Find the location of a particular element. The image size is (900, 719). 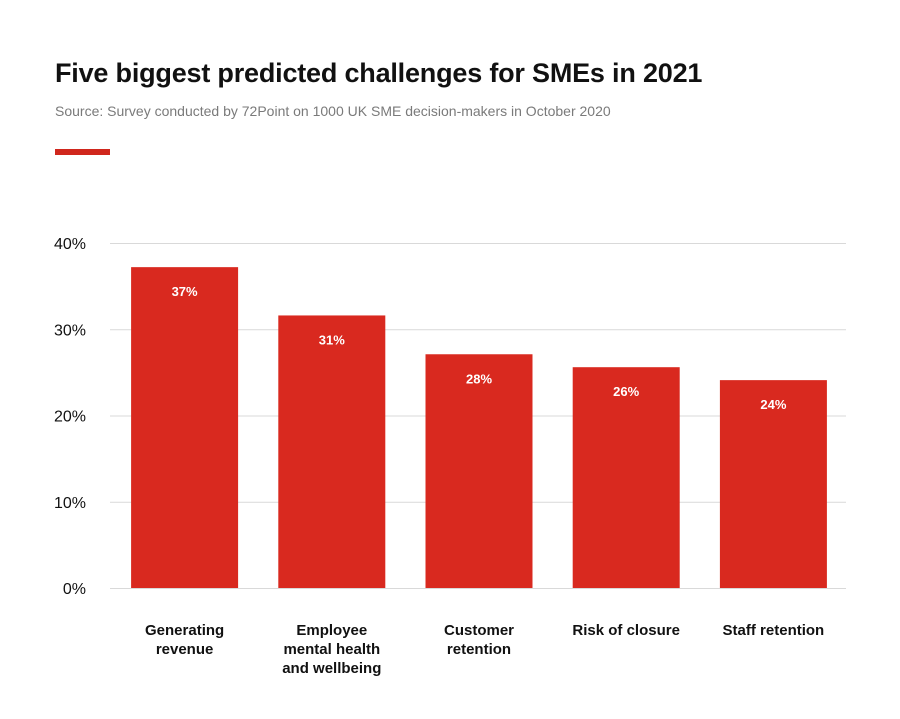

x-category-label: Staff retention is located at coordinates (773, 630).